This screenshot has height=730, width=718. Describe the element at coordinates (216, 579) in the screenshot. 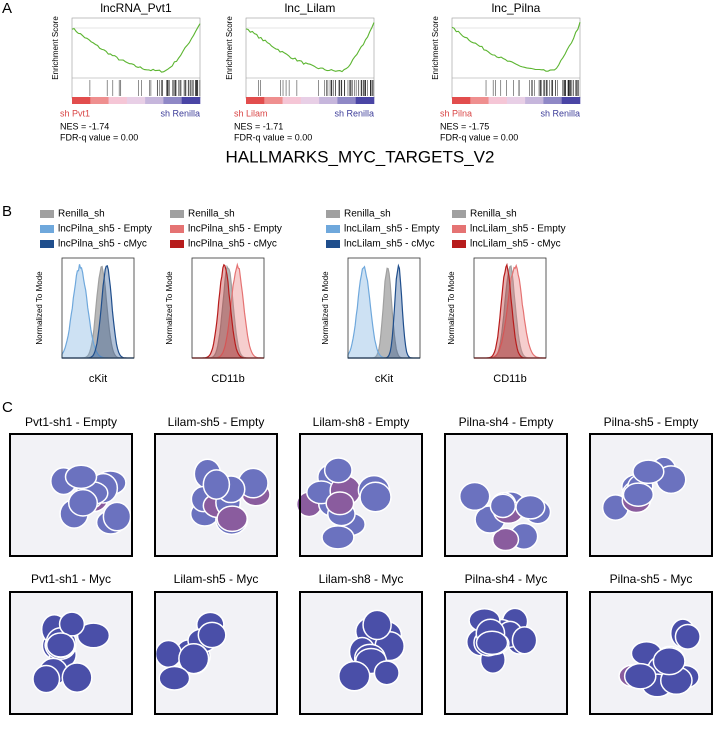

I see `image-label: Lilam-sh5 - Myc` at that location.